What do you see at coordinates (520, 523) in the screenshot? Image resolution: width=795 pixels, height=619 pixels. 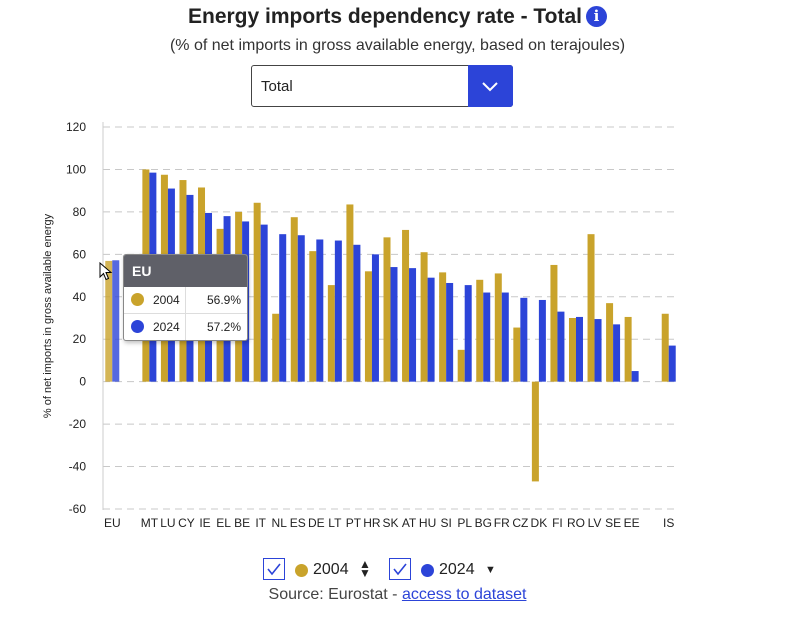 I see `x-tick-label: CZ` at bounding box center [520, 523].